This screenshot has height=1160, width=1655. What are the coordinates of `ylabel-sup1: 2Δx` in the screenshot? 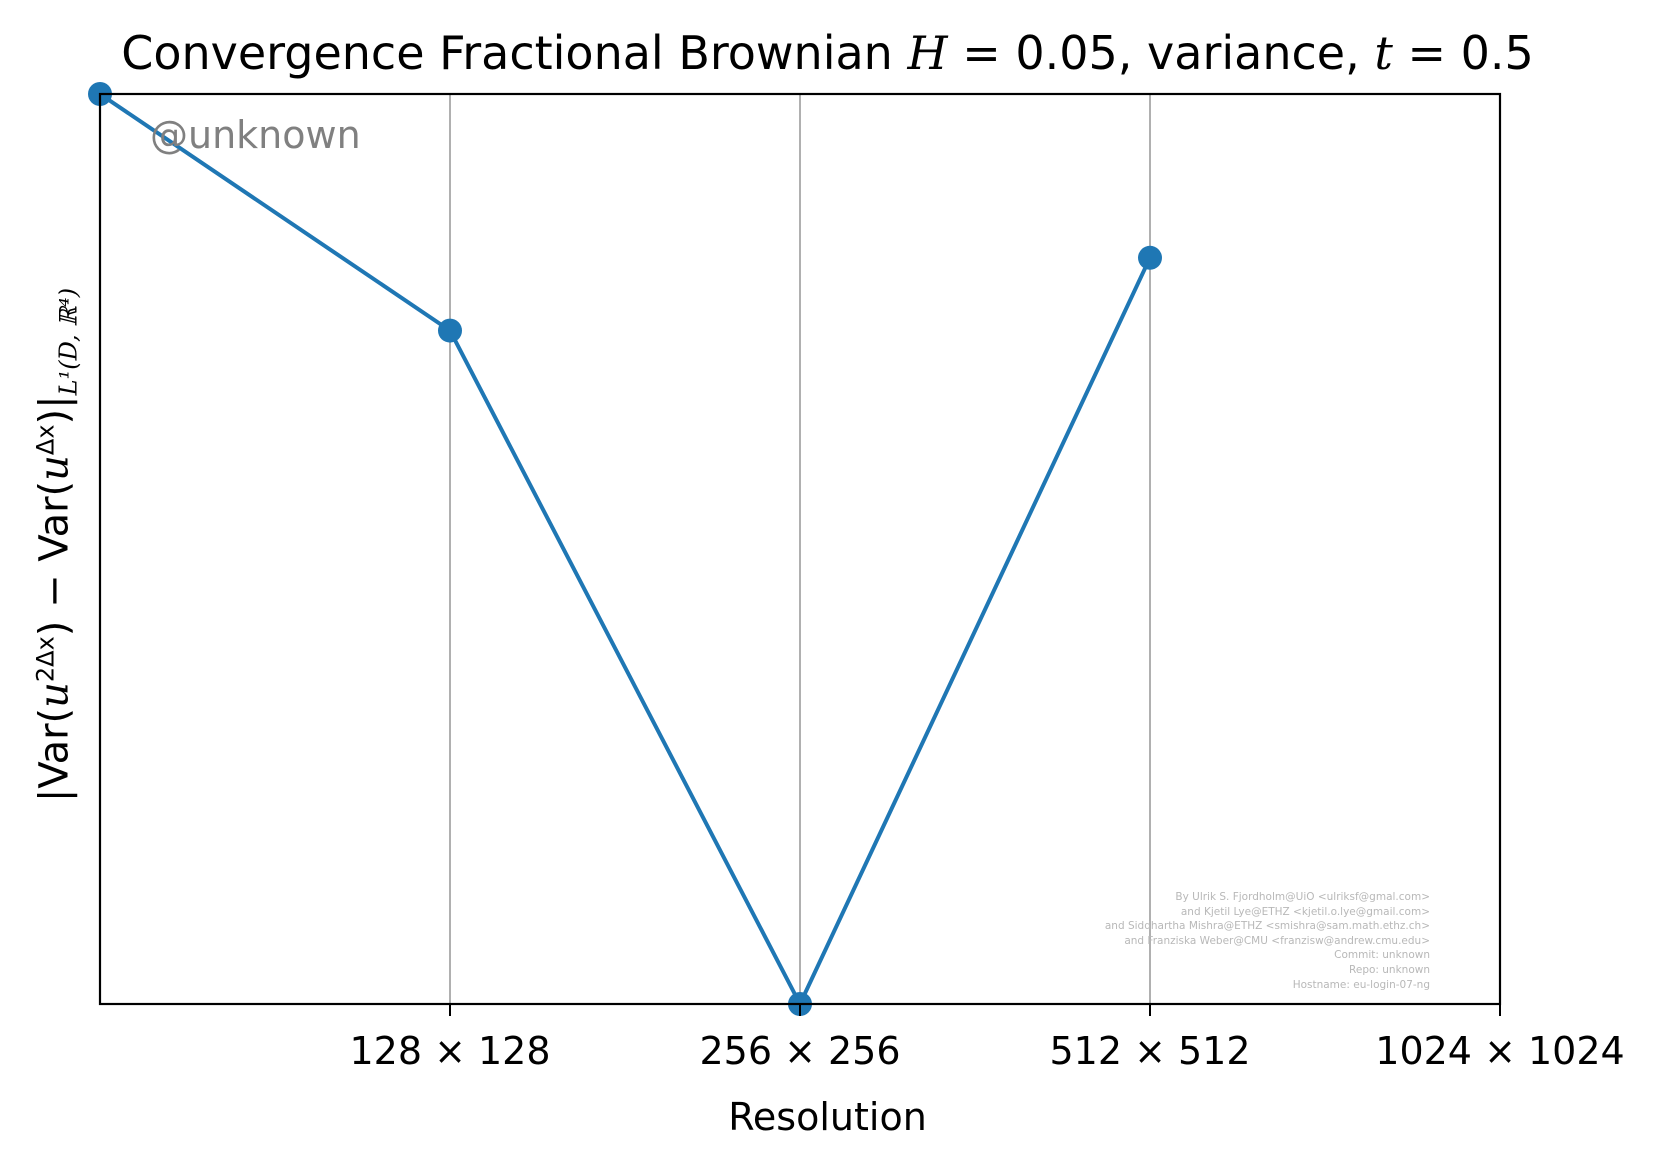 It's located at (45, 659).